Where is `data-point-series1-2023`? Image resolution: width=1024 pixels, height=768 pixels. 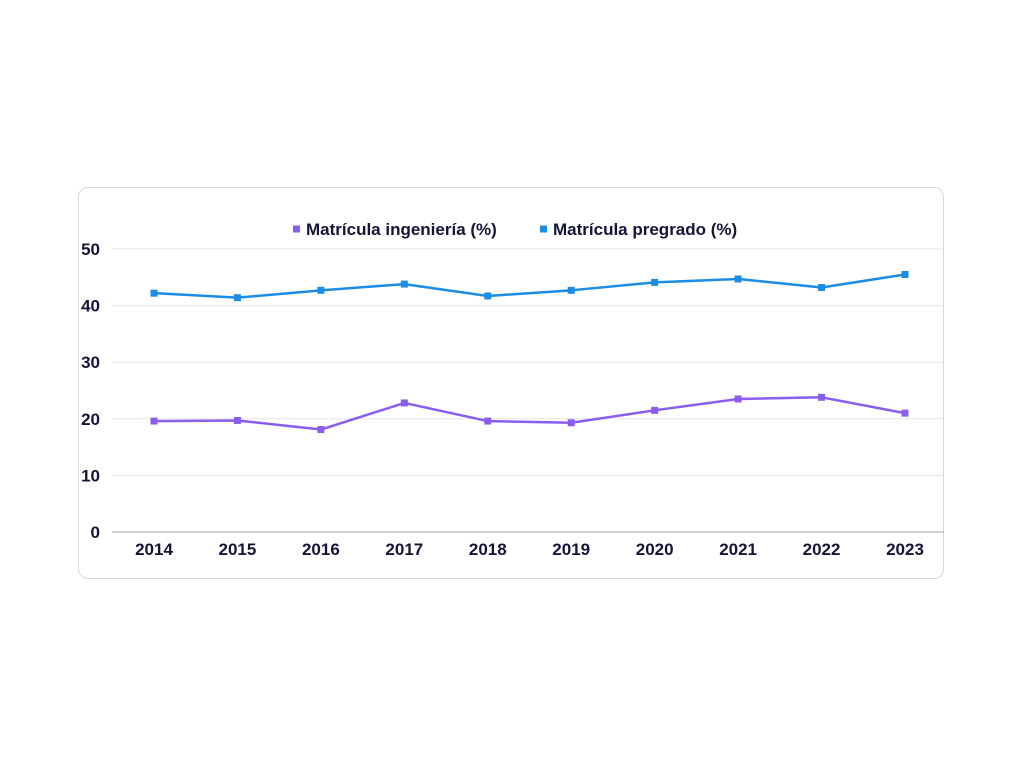
data-point-series1-2023 is located at coordinates (905, 413).